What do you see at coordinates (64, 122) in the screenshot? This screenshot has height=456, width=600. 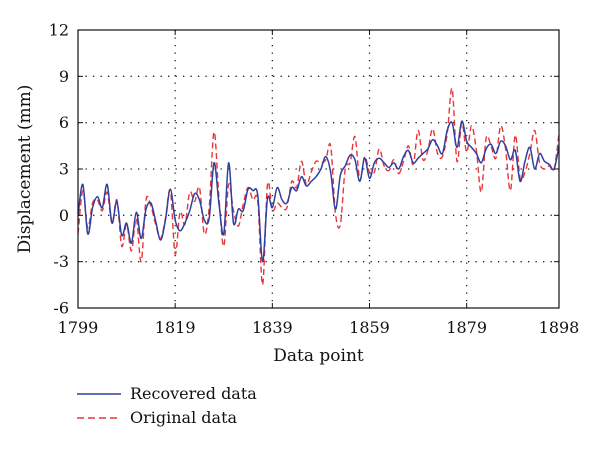 I see `y-tick-label: 6` at bounding box center [64, 122].